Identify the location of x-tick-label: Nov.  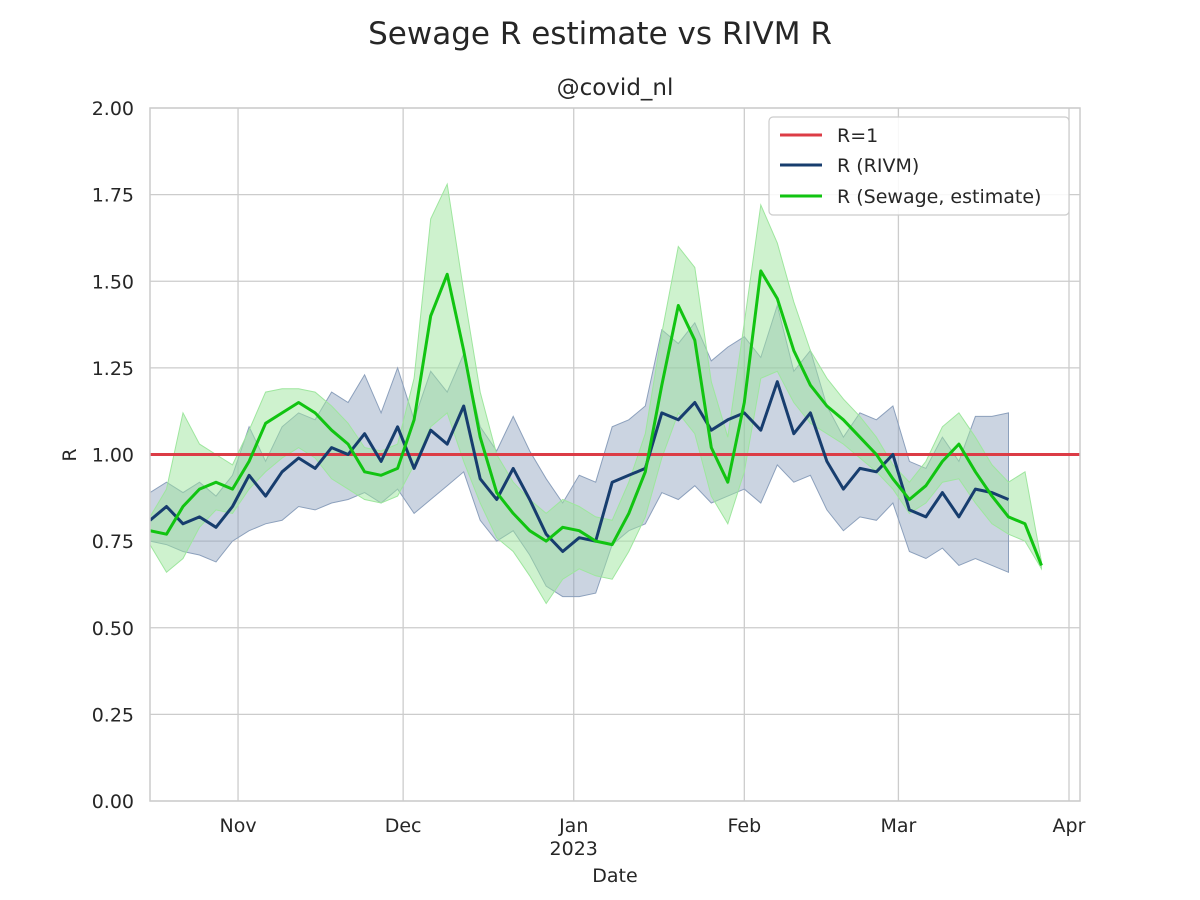
(238, 826).